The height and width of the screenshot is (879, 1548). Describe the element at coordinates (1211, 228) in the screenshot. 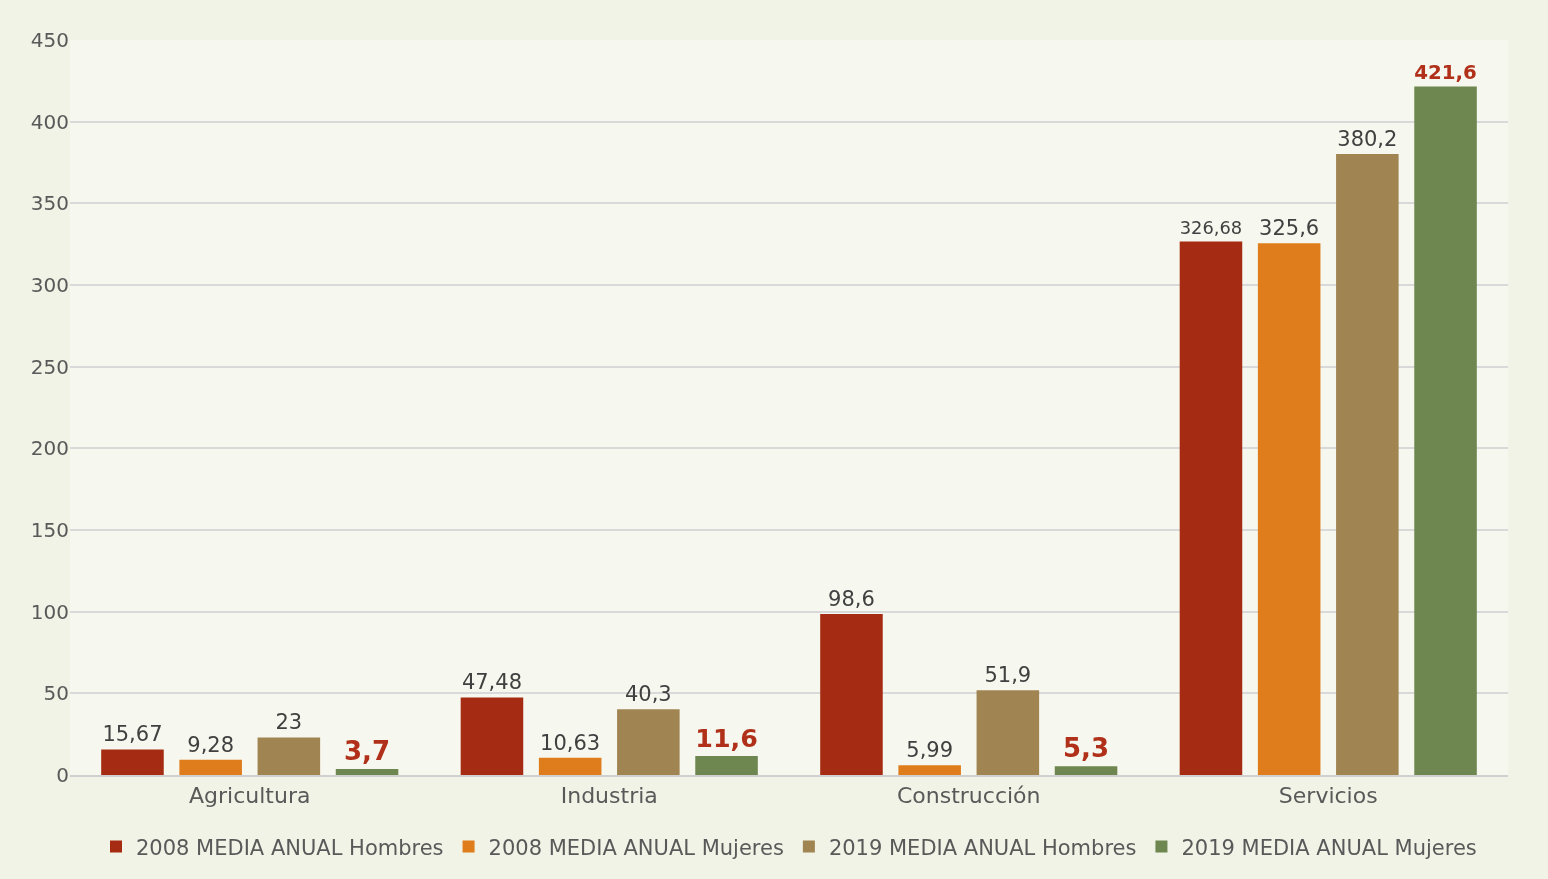

I see `data-label: 326,68` at that location.